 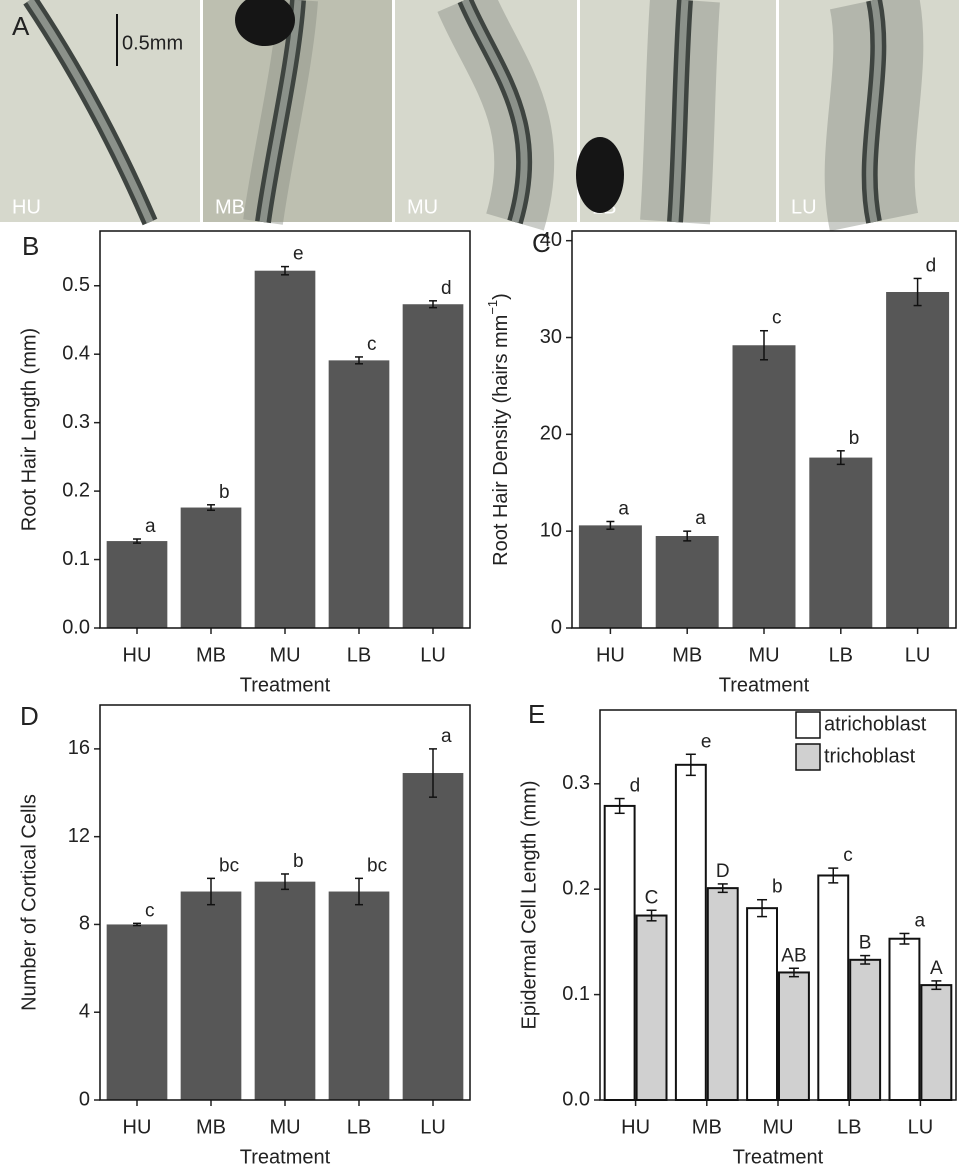 I want to click on y-axis-label-tail: ), so click(x=501, y=296).